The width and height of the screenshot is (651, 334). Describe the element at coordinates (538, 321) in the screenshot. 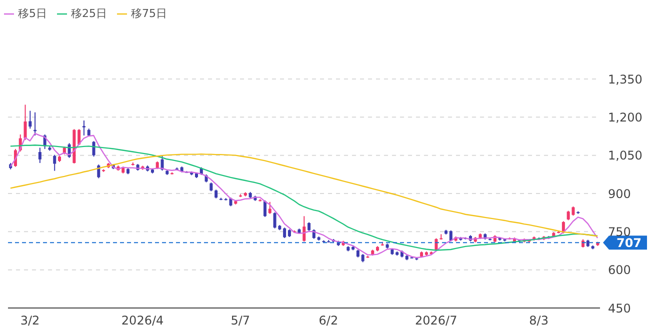

I see `x-tick-label: 8/3` at that location.